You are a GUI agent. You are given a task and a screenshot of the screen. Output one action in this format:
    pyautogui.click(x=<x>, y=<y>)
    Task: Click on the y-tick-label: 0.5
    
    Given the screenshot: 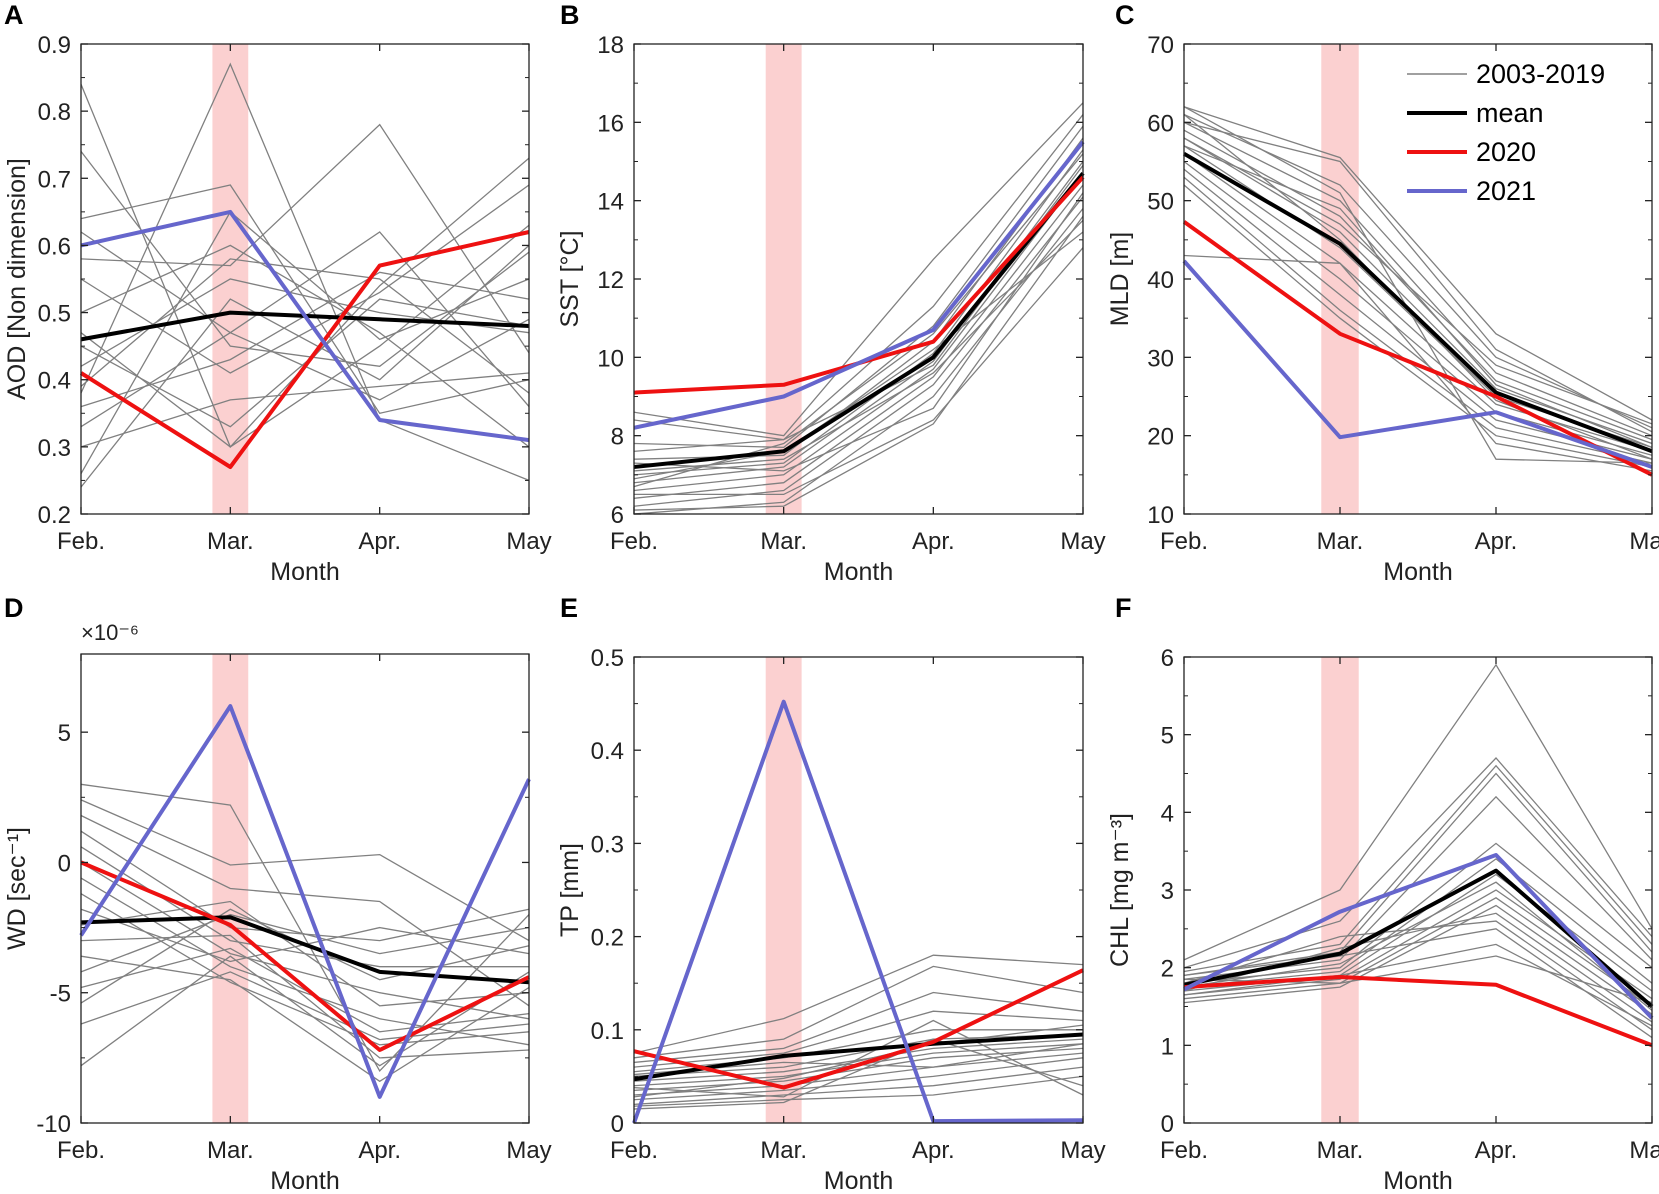 What is the action you would take?
    pyautogui.click(x=54, y=314)
    